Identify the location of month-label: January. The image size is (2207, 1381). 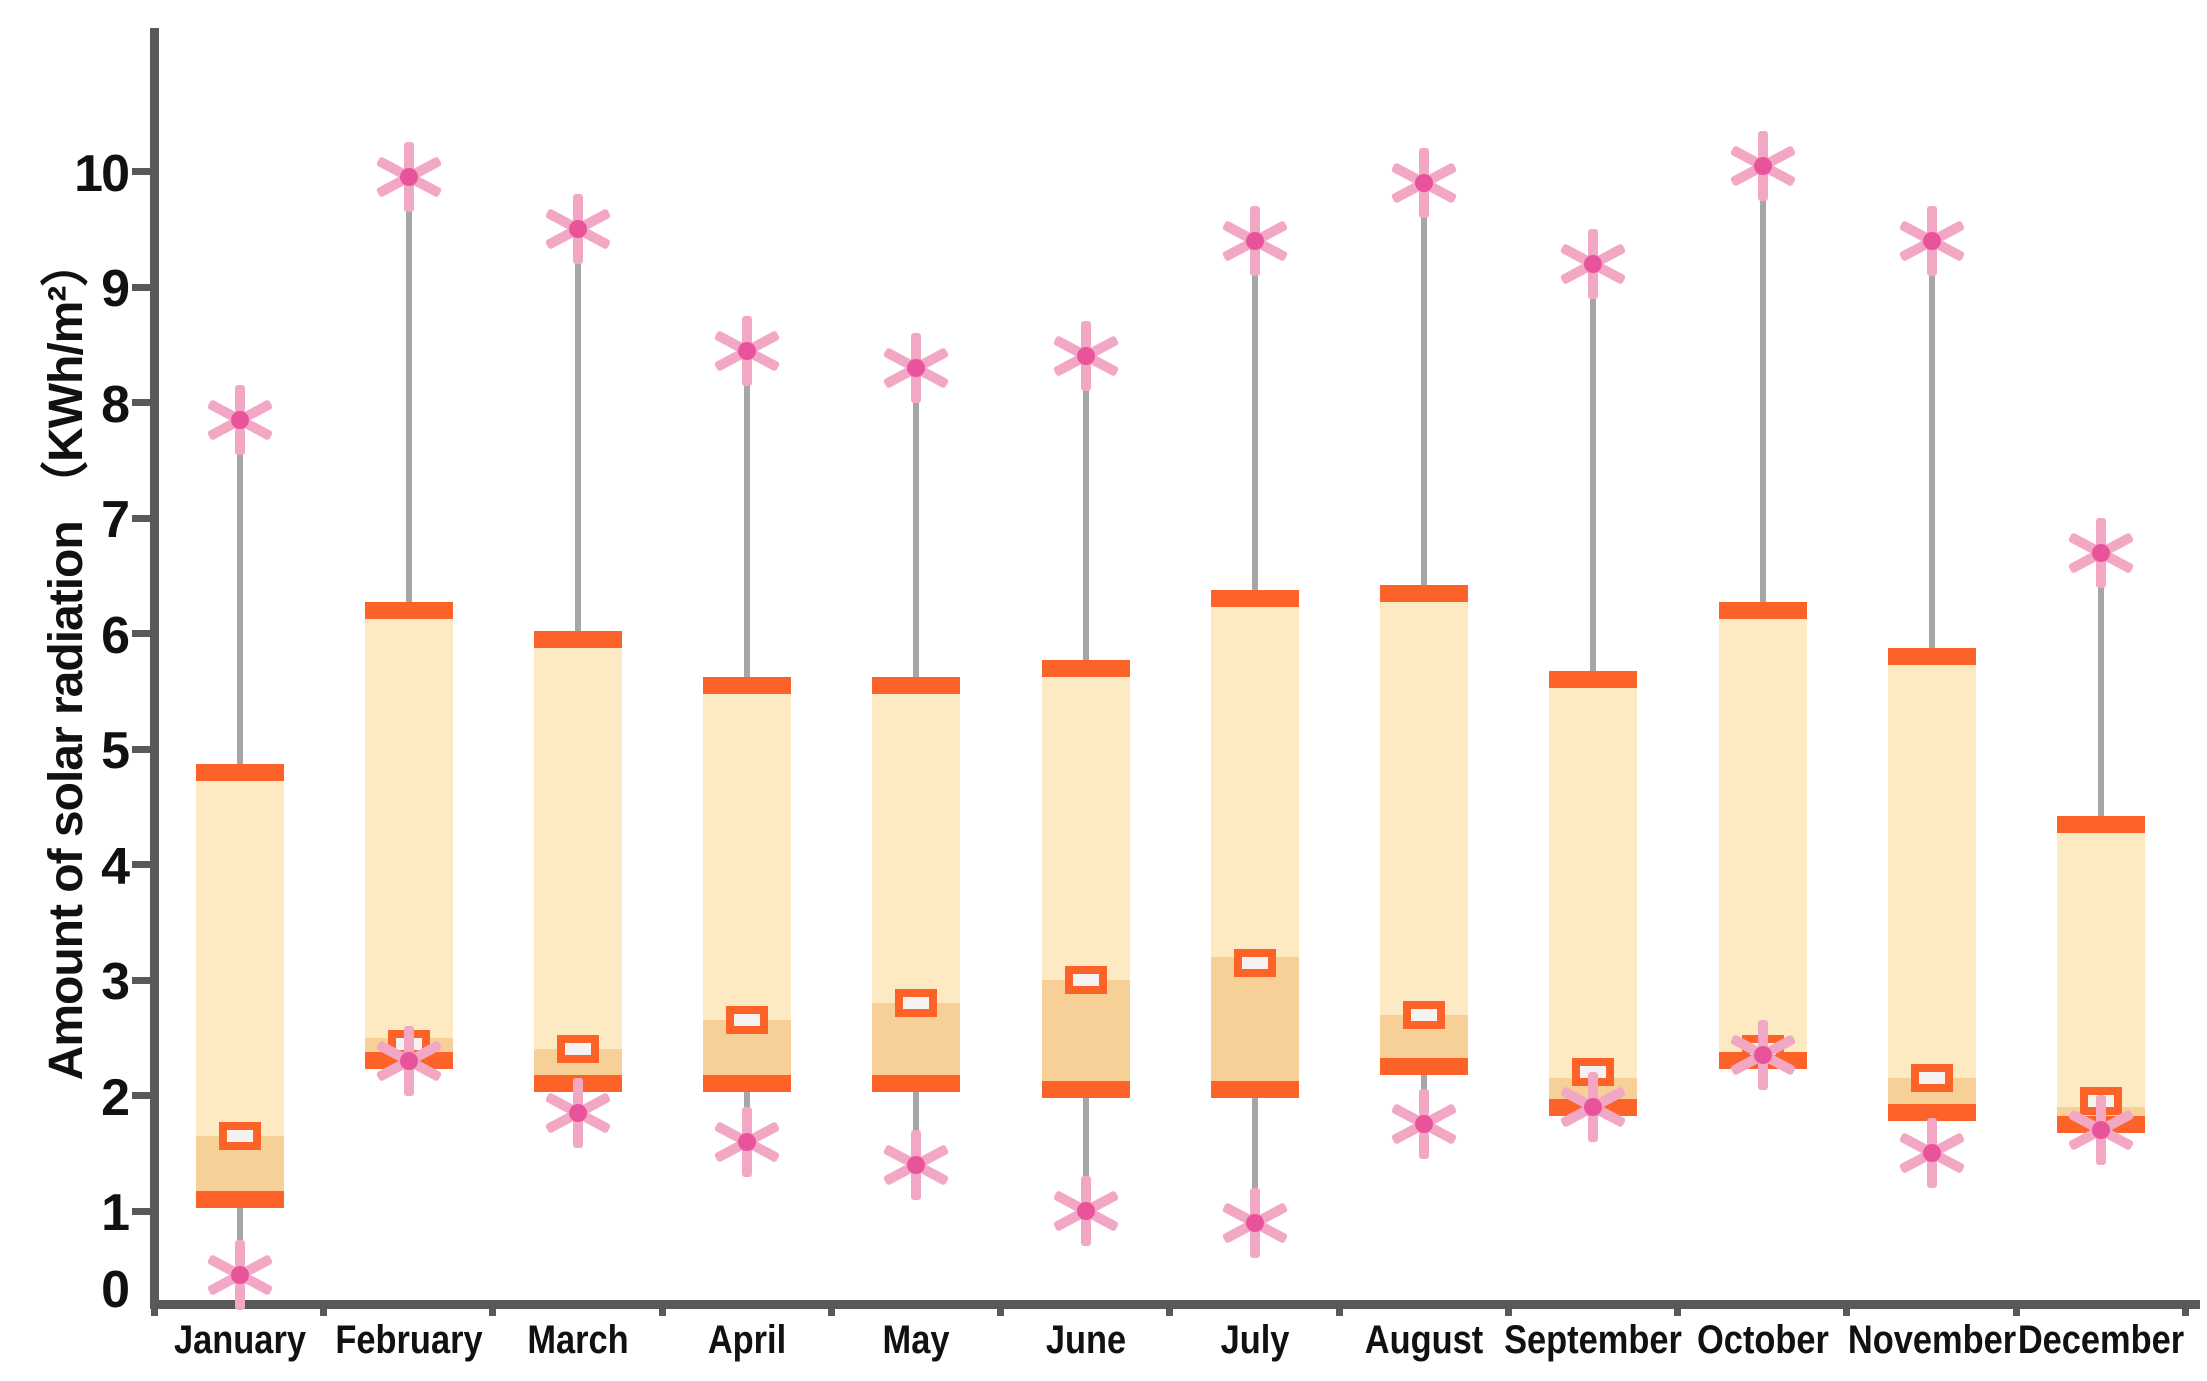
(239, 1340).